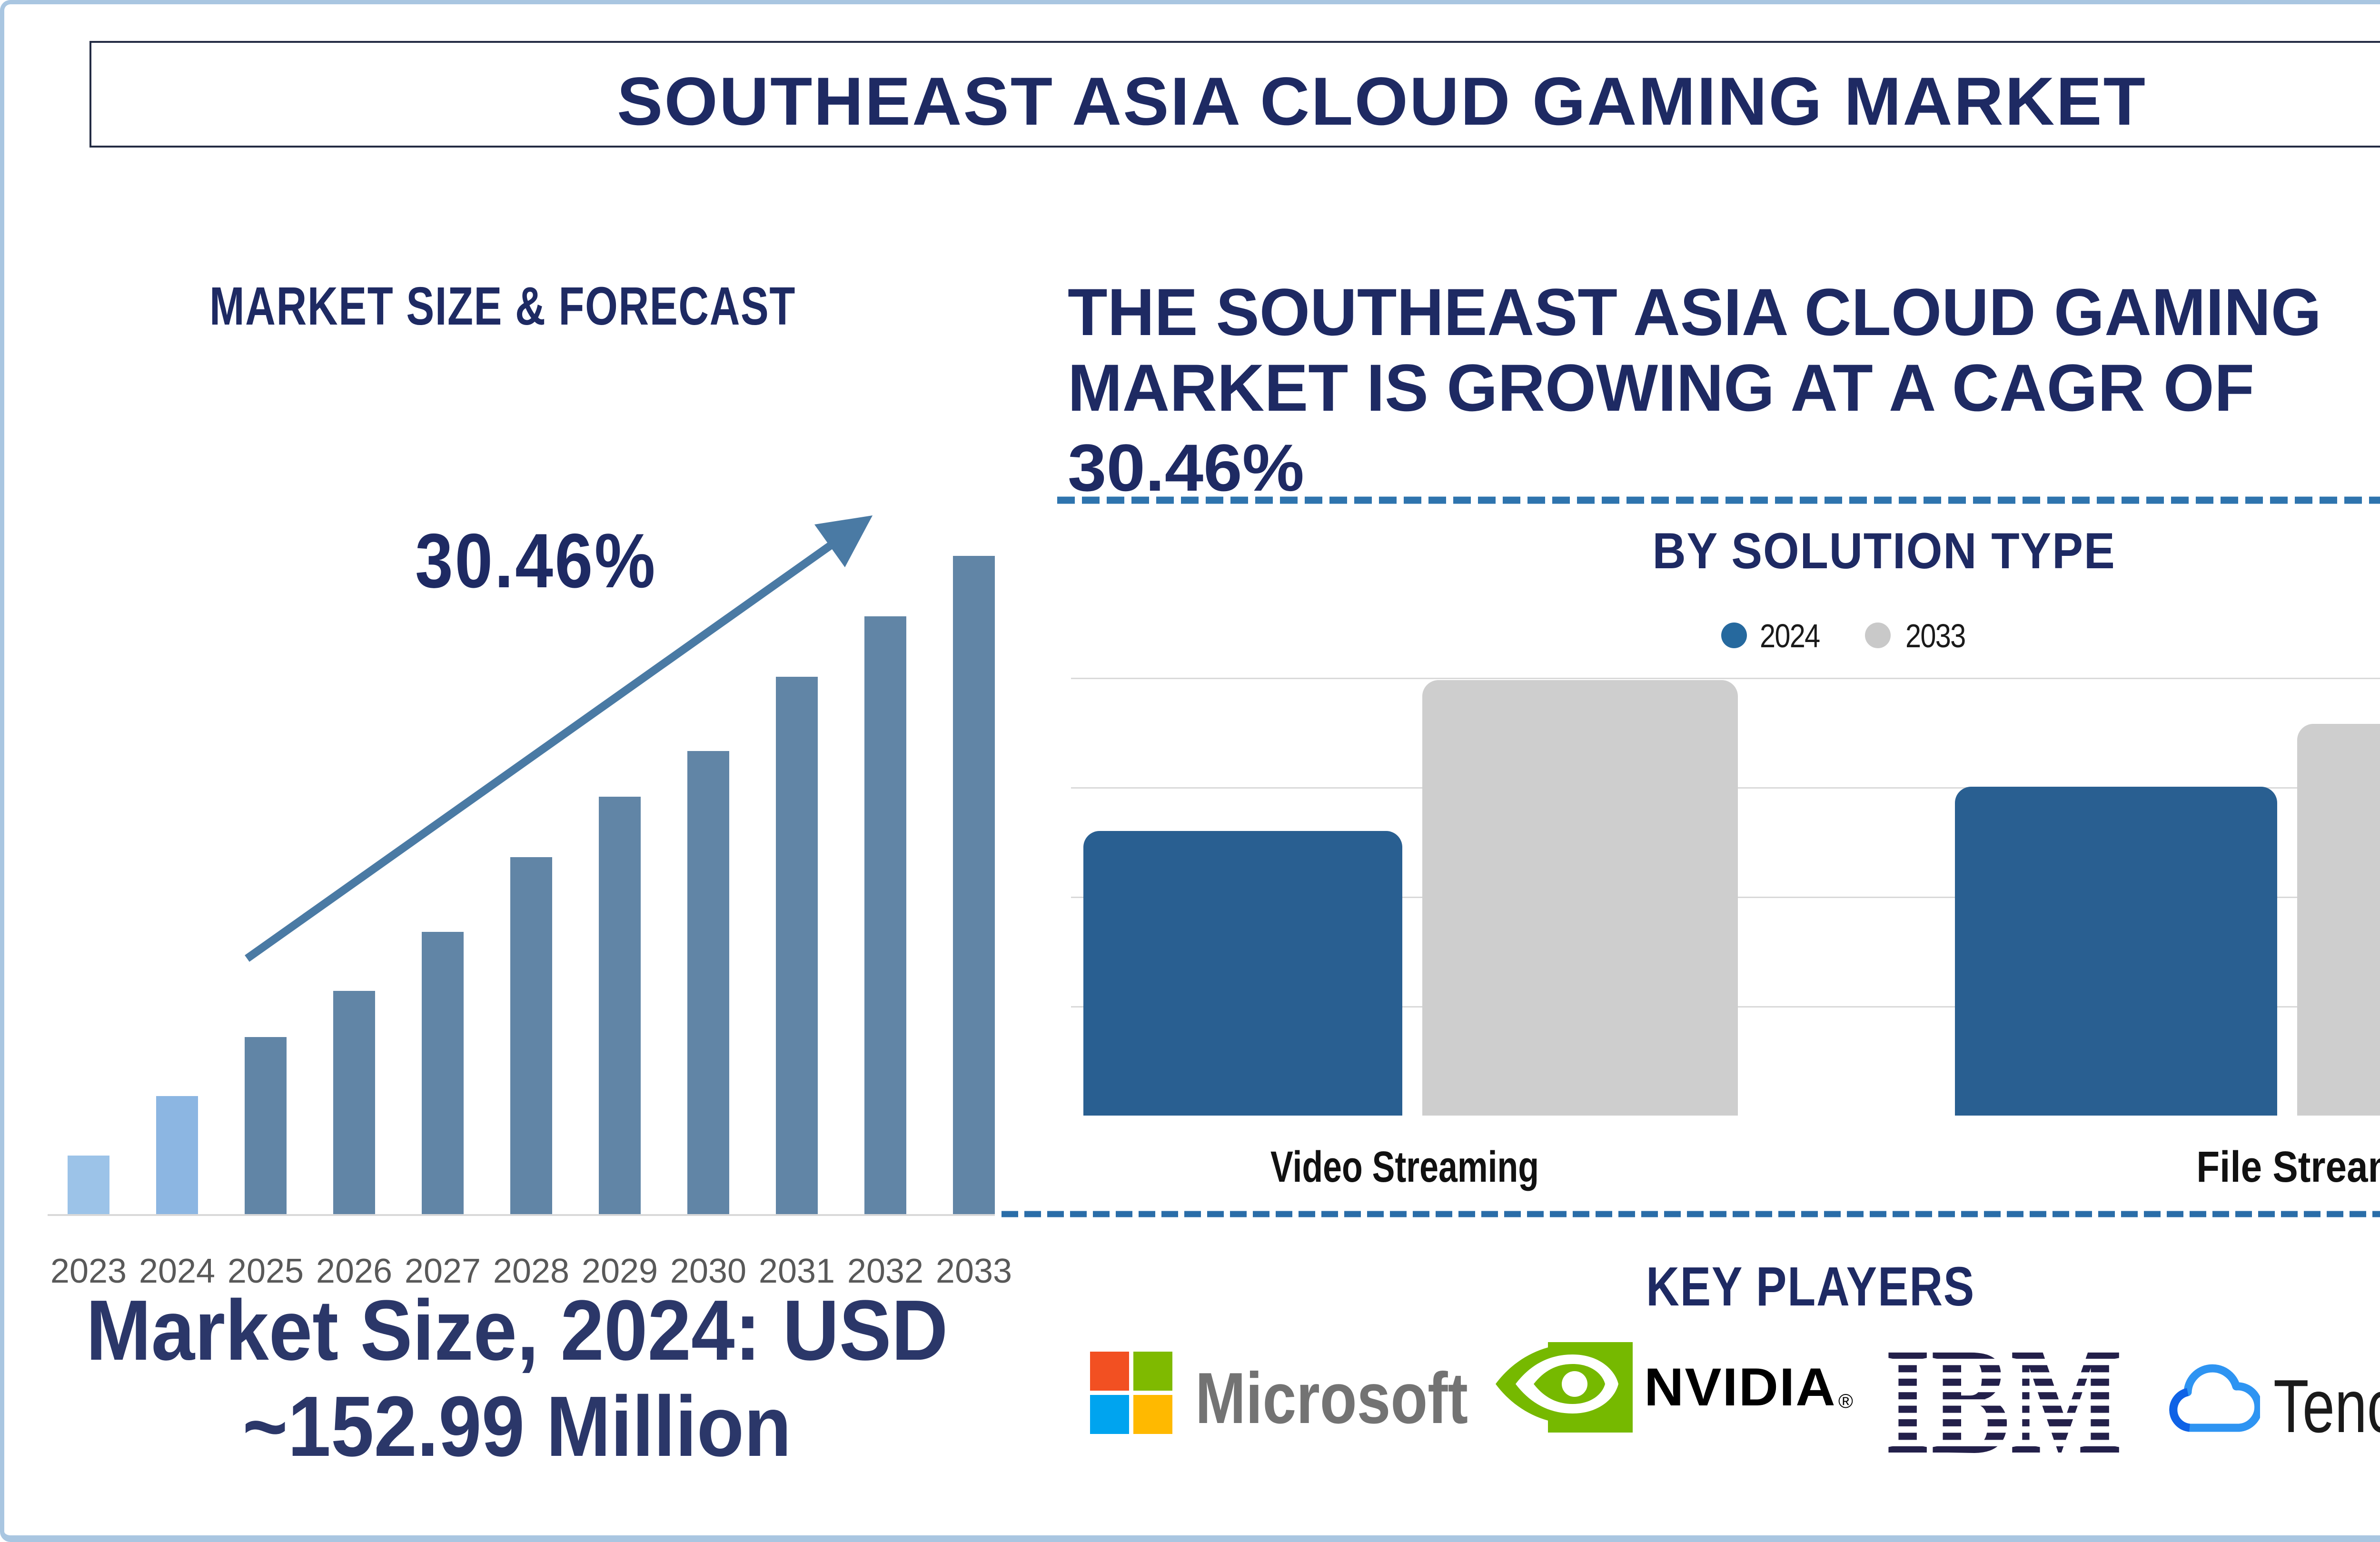  What do you see at coordinates (2003, 1402) in the screenshot?
I see `svg-text: IBM` at bounding box center [2003, 1402].